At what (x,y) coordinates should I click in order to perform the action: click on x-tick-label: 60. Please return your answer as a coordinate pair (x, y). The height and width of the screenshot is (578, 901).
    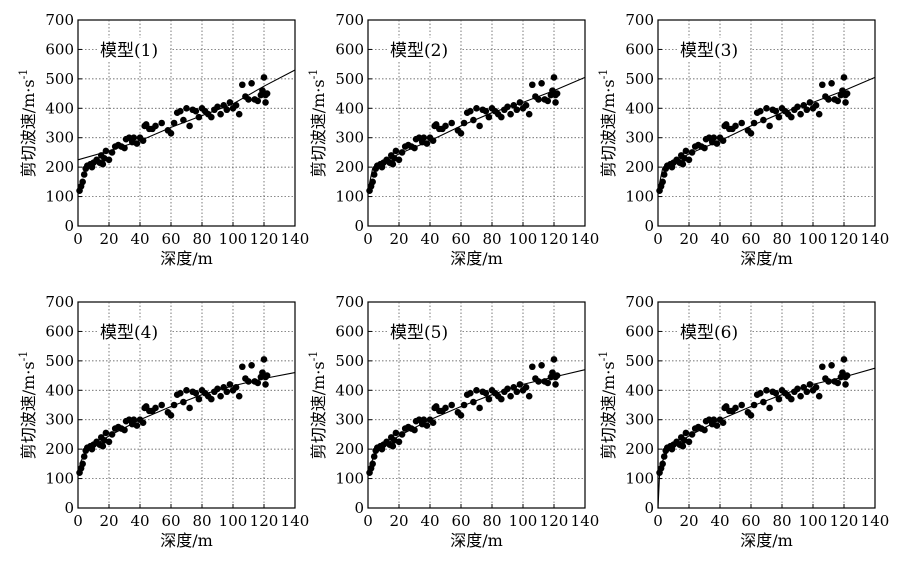
    Looking at the image, I should click on (460, 521).